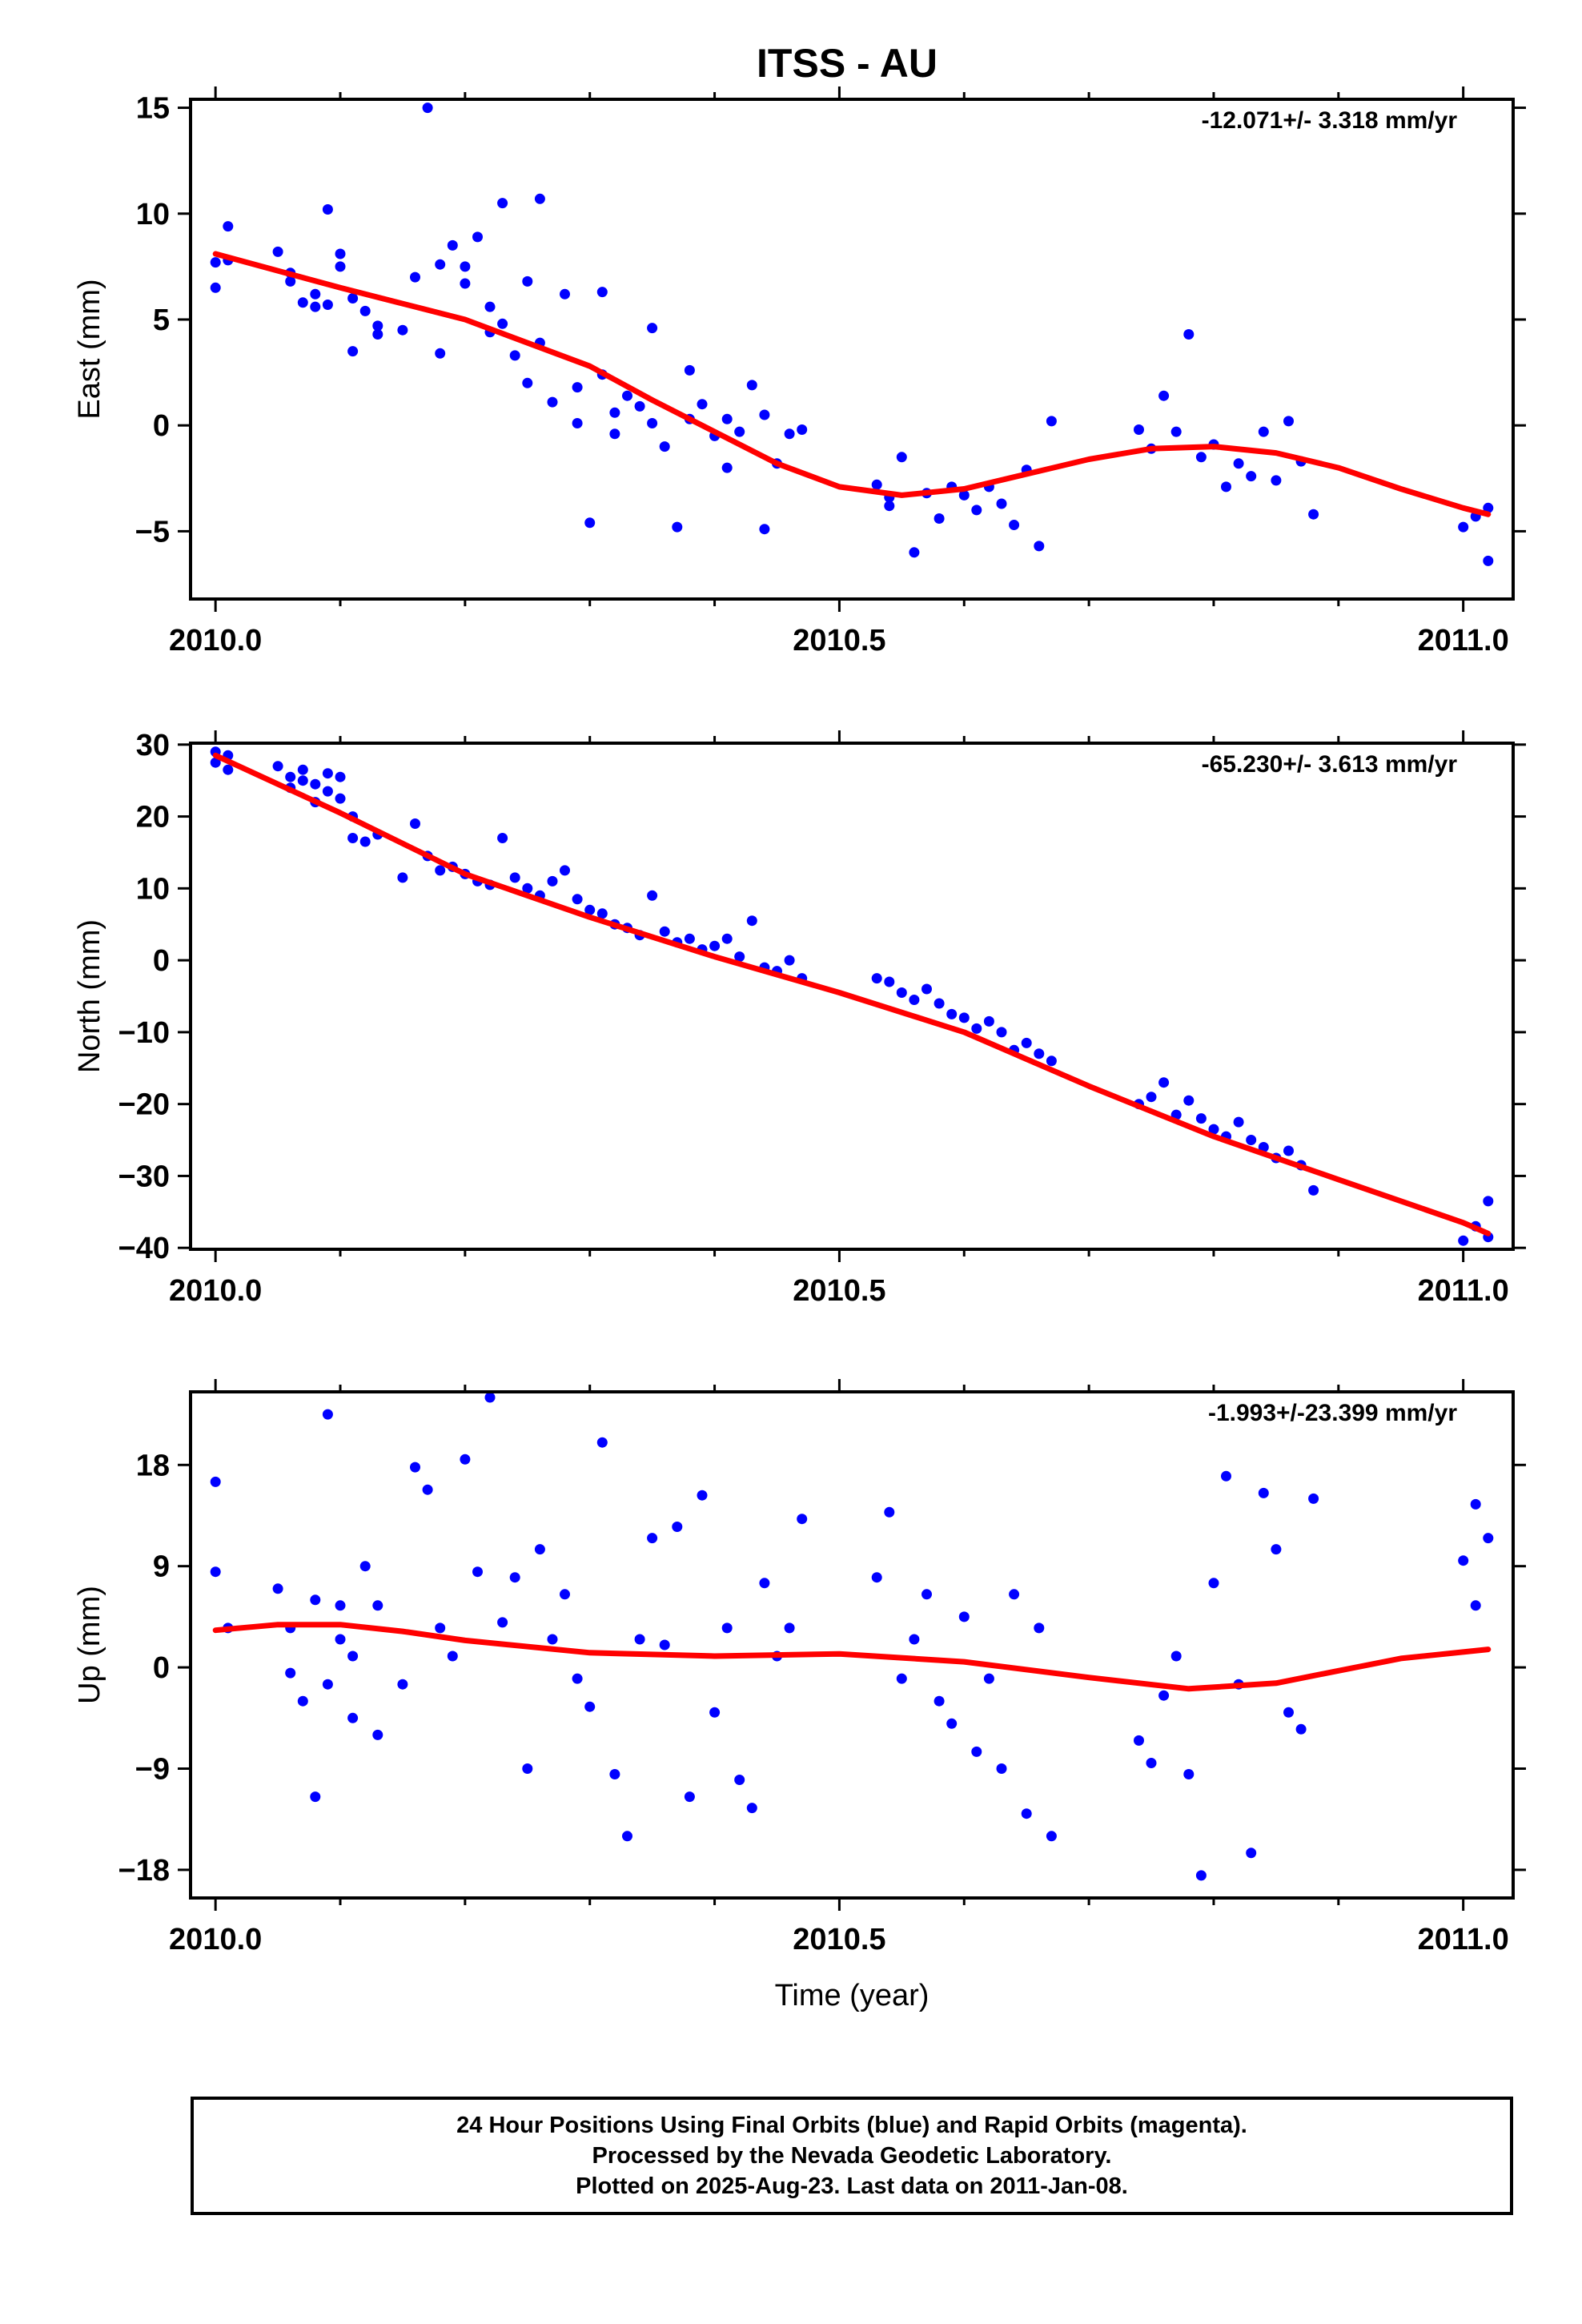 The height and width of the screenshot is (2324, 1582). I want to click on velocity-annotation: -65.230+/- 3.613 mm/yr, so click(1330, 764).